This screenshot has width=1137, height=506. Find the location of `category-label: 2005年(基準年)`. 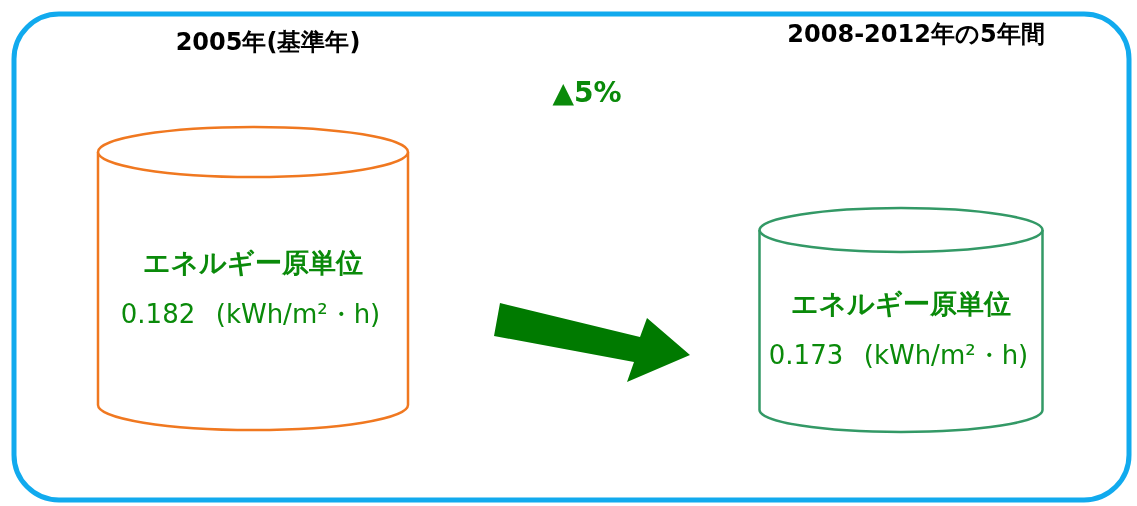

category-label: 2005年(基準年) is located at coordinates (268, 42).